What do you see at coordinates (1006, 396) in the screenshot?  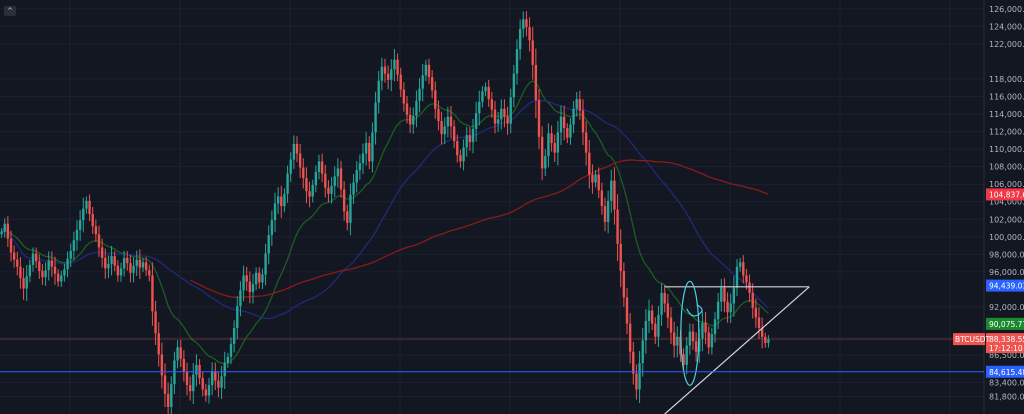 I see `price-tick-label: 81,800.00` at bounding box center [1006, 396].